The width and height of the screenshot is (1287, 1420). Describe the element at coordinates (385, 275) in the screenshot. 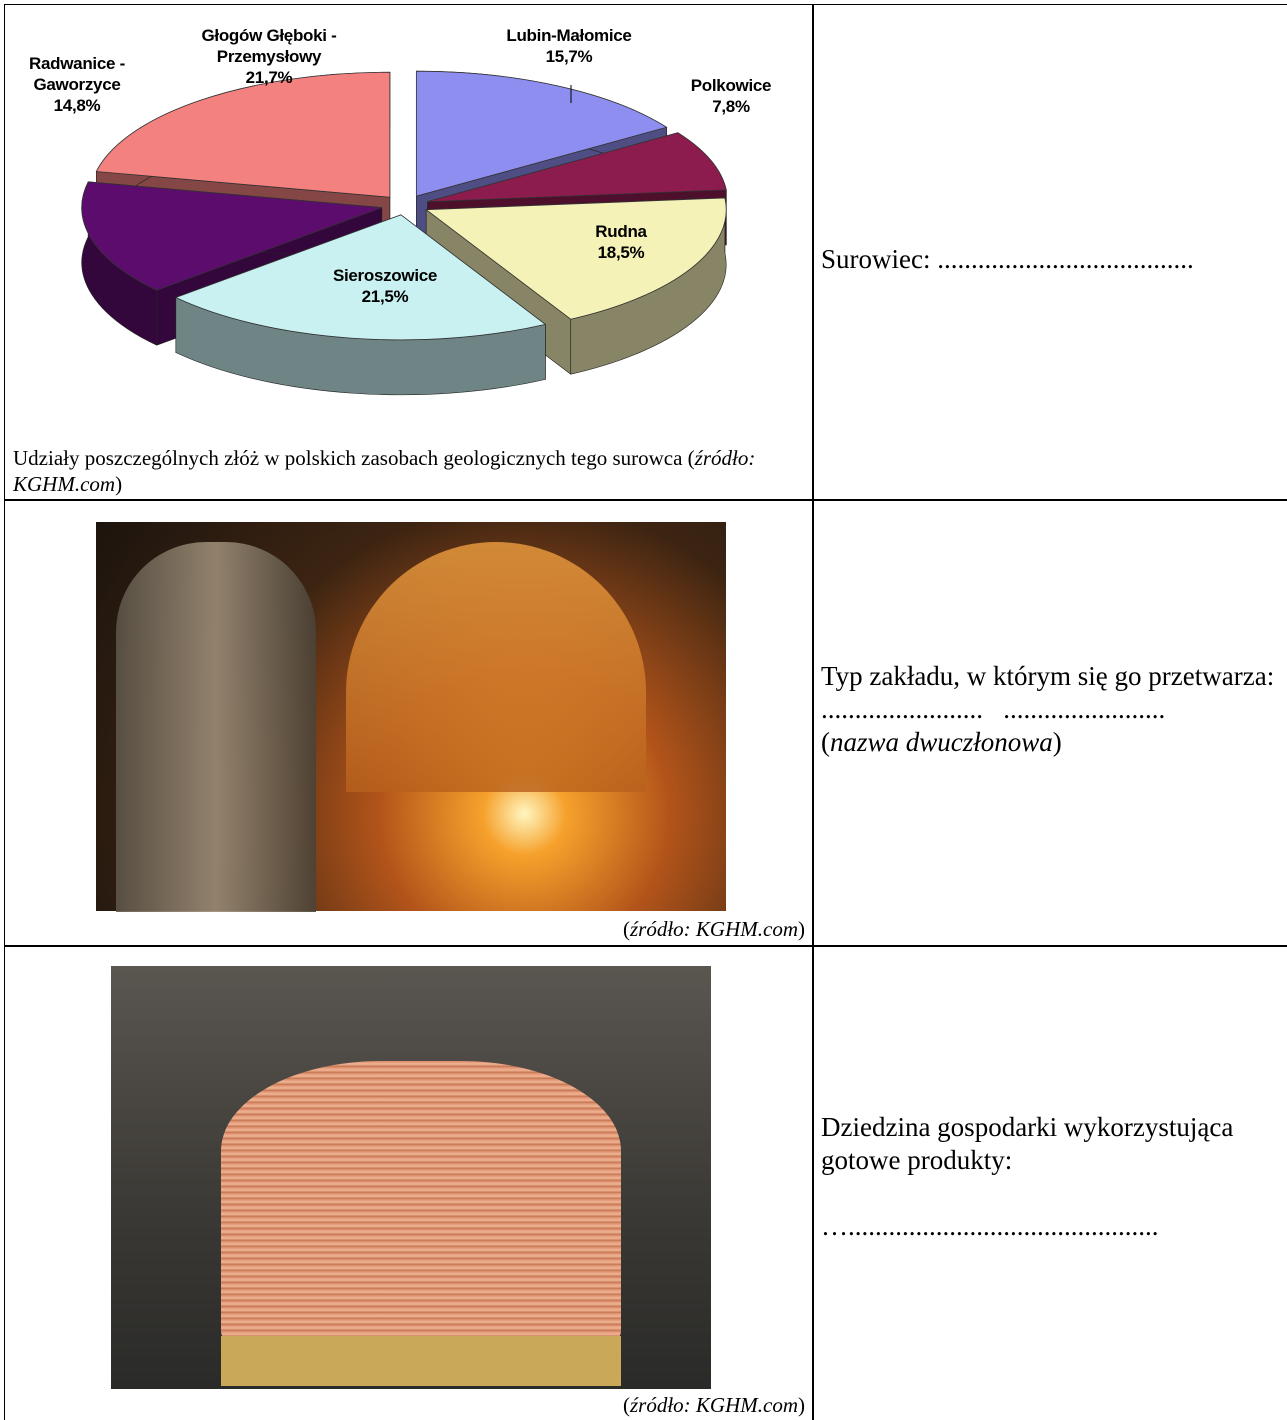

I see `slice-name: Sieroszowice` at that location.